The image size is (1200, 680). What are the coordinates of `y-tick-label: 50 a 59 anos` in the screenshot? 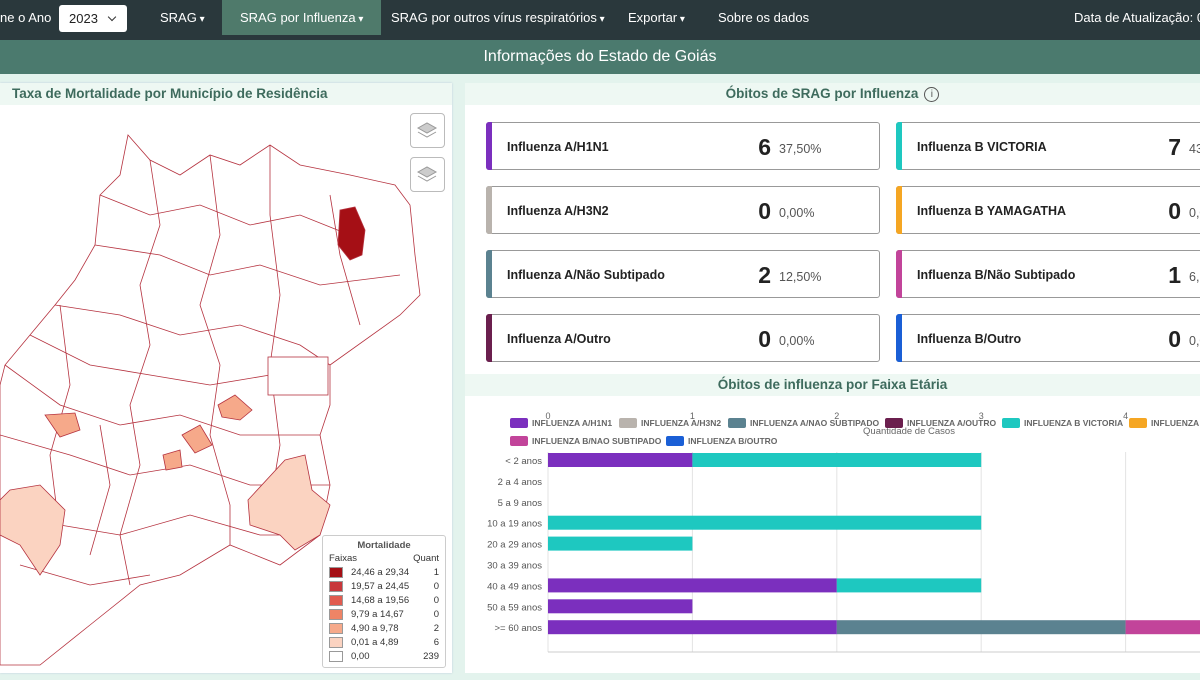 It's located at (514, 607).